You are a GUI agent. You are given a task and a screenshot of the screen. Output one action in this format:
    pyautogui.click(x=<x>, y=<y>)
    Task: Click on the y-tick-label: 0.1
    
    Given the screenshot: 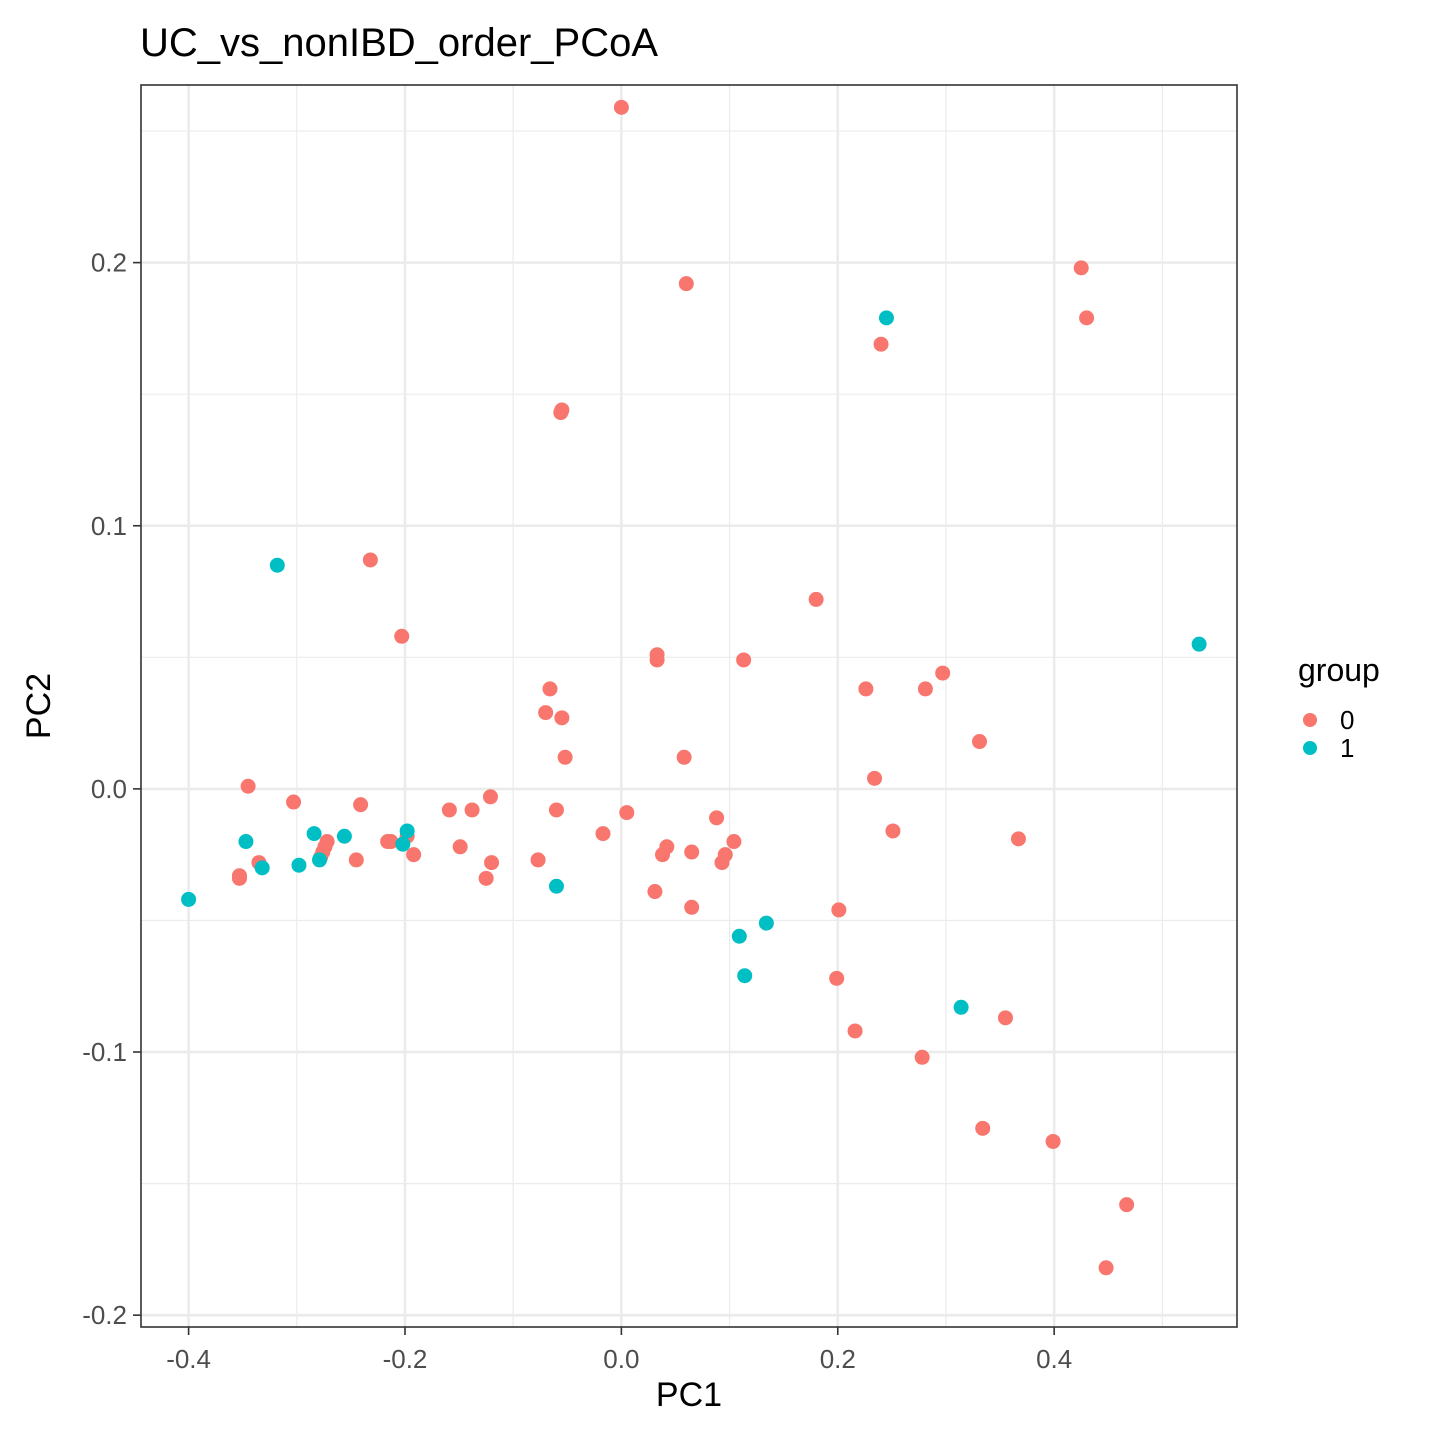 What is the action you would take?
    pyautogui.click(x=109, y=526)
    